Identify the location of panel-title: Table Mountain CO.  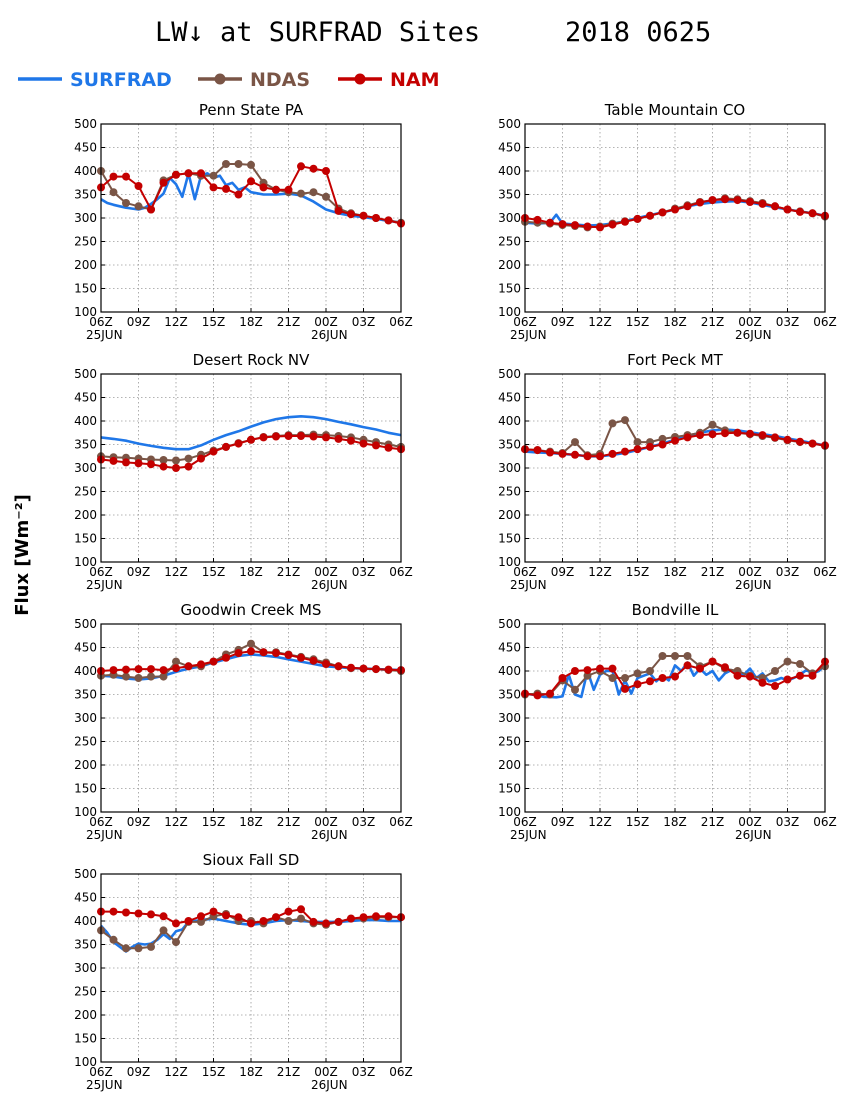
(675, 110).